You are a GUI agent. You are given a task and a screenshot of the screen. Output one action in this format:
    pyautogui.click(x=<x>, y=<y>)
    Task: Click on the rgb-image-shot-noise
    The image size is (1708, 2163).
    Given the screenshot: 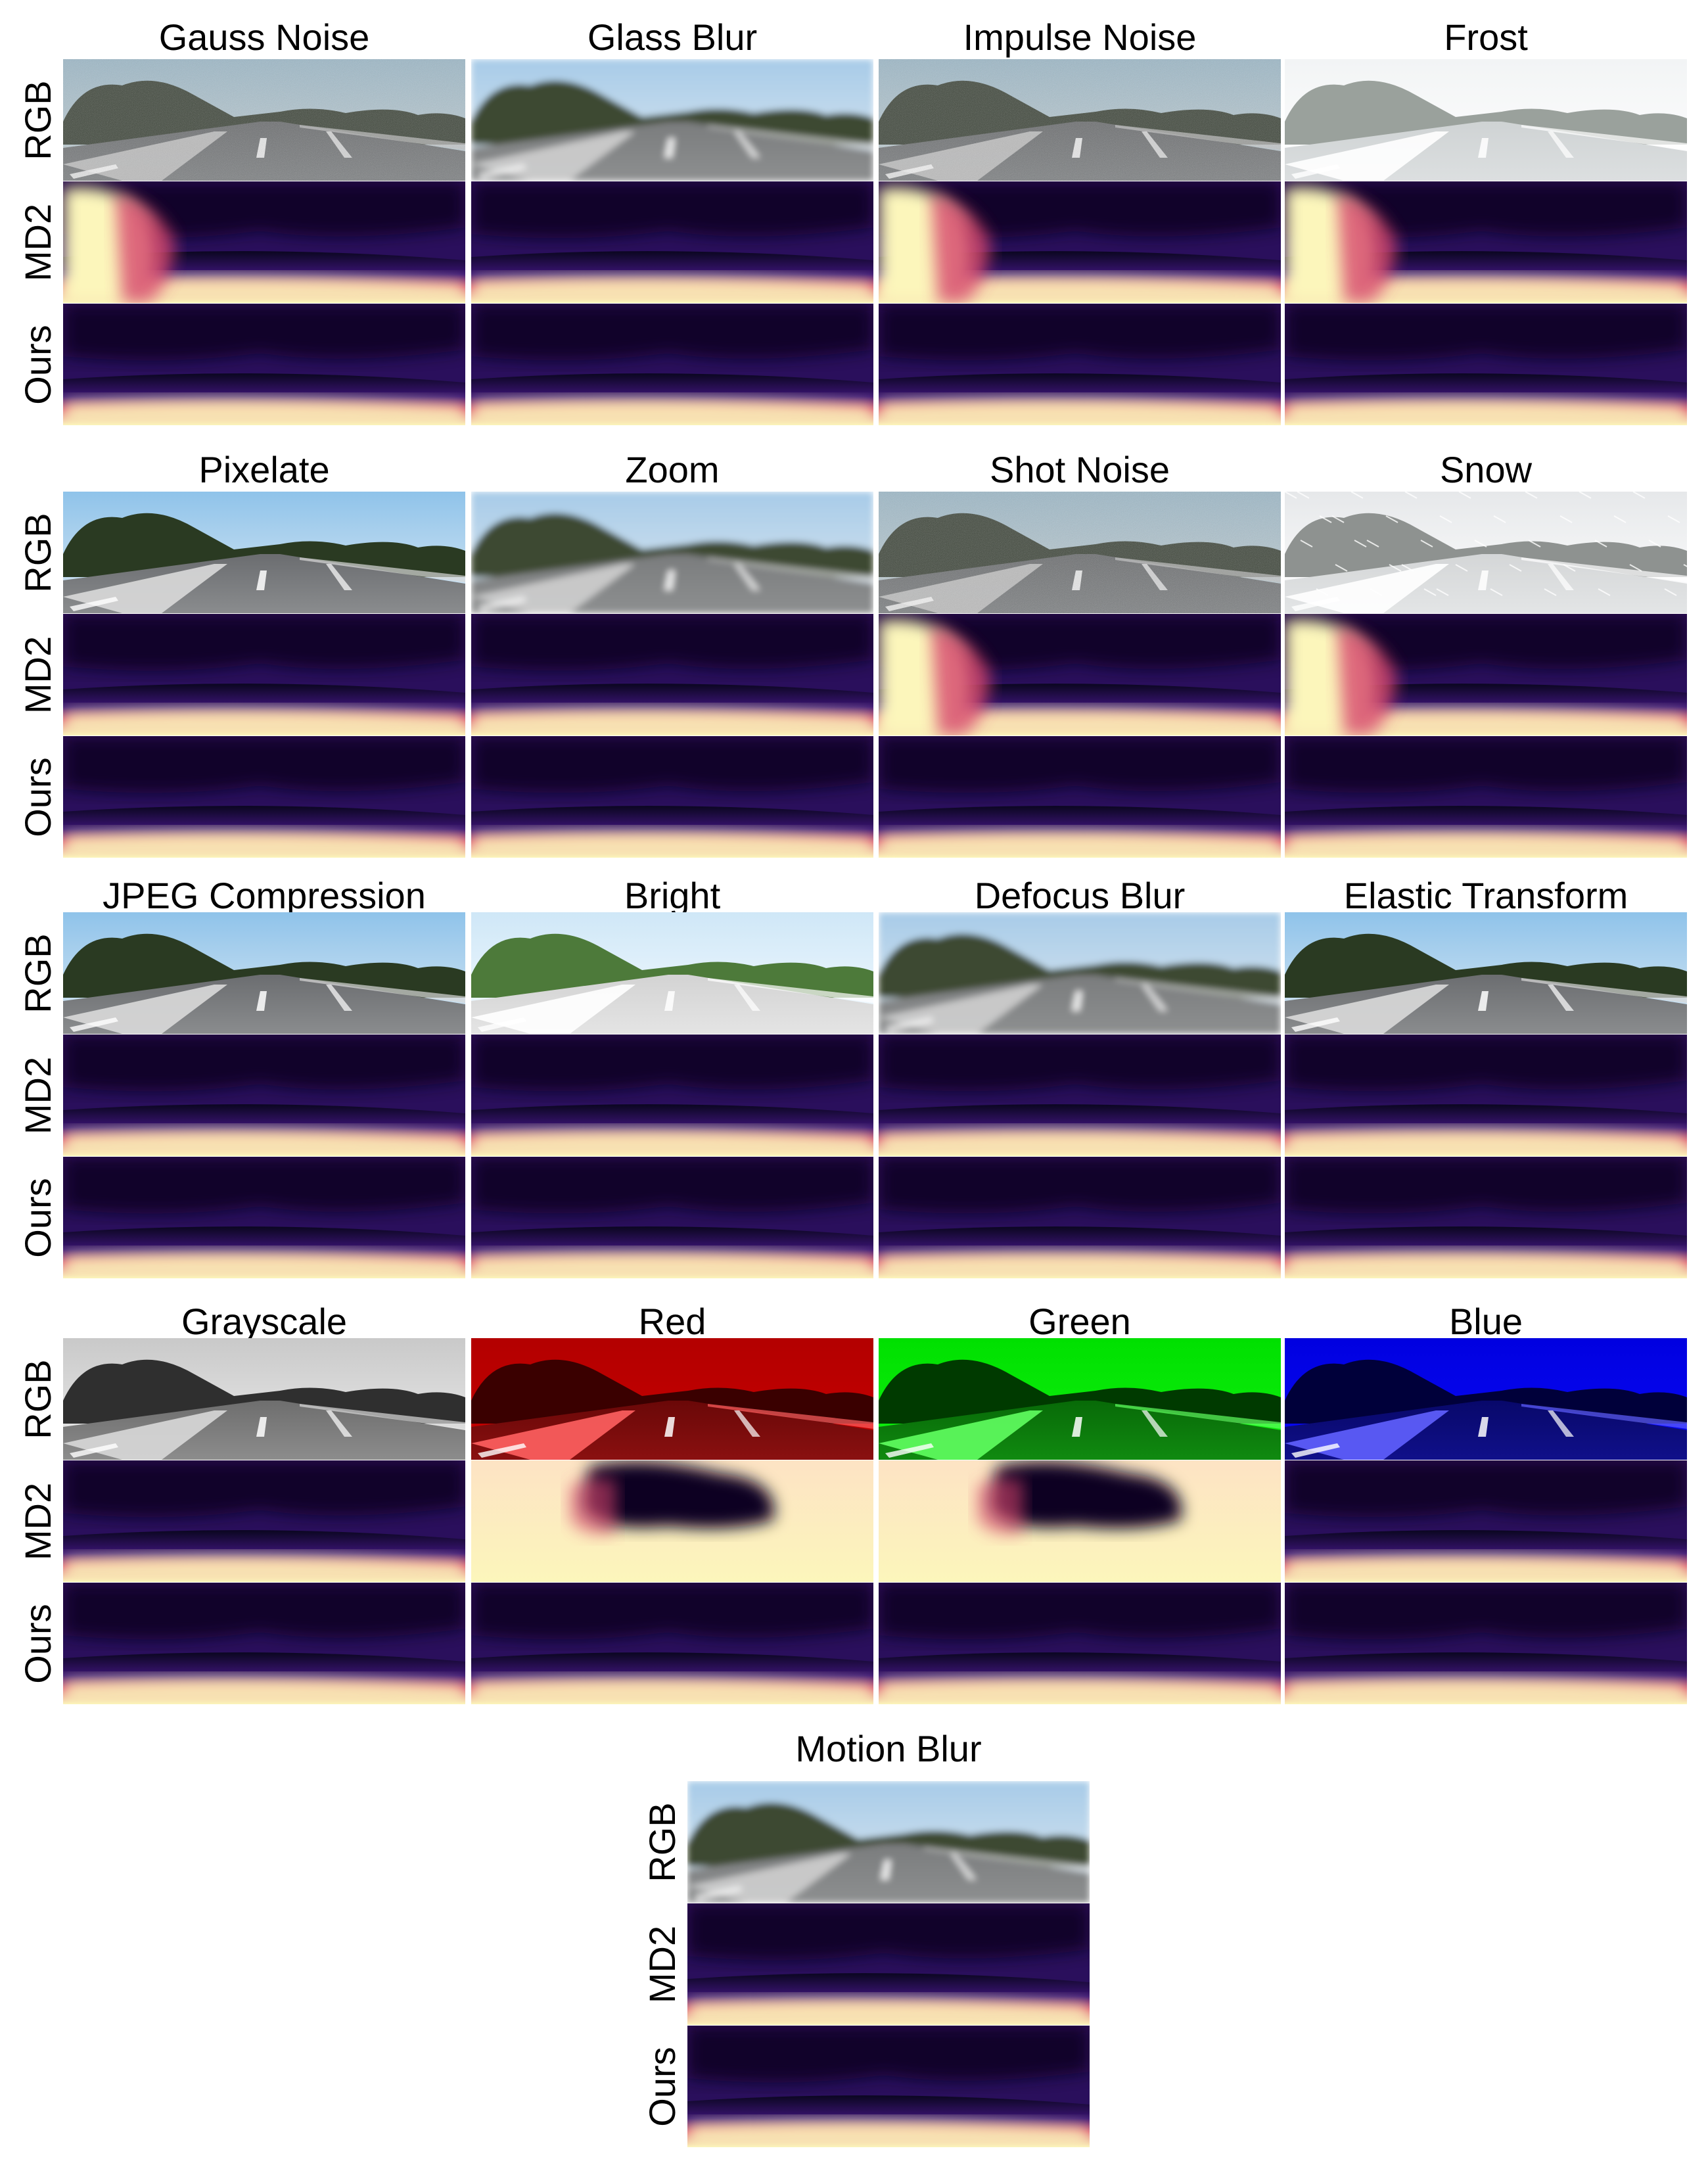 What is the action you would take?
    pyautogui.click(x=1080, y=552)
    